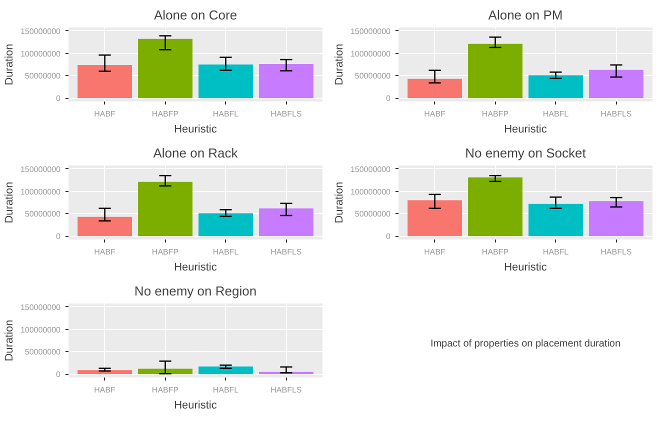 The width and height of the screenshot is (664, 422). What do you see at coordinates (195, 153) in the screenshot?
I see `chart-title: Alone on Rack` at bounding box center [195, 153].